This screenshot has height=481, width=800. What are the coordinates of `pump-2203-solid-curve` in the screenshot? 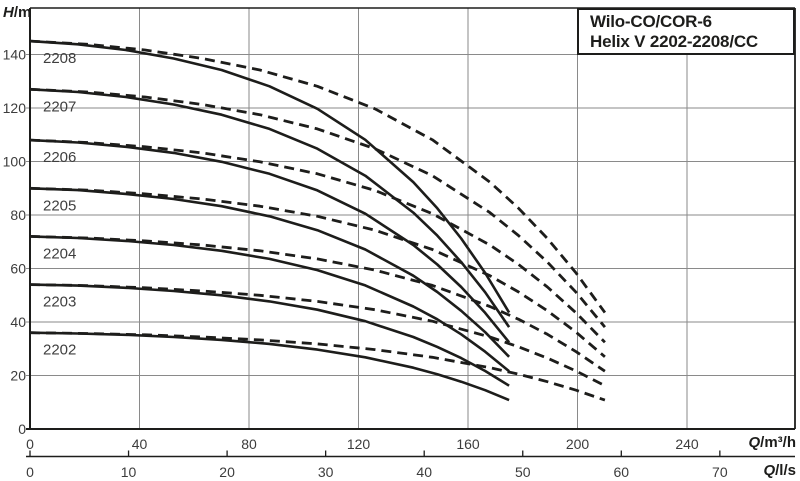 It's located at (269, 335).